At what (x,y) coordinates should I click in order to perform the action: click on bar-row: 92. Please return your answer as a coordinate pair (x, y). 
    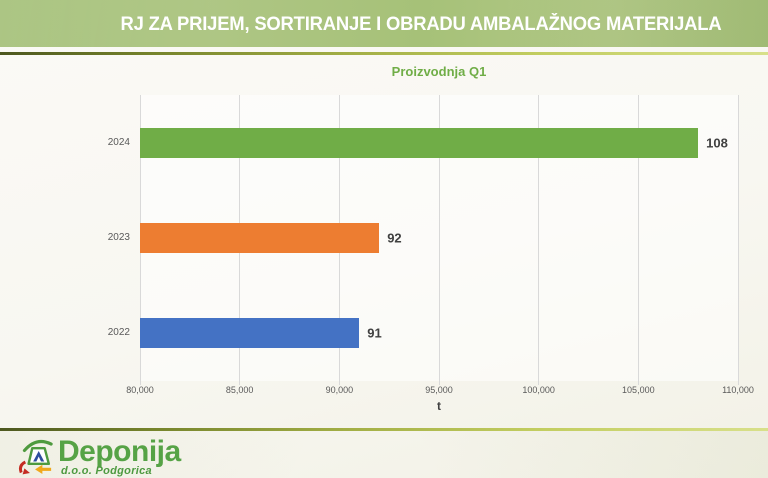
    Looking at the image, I should click on (271, 238).